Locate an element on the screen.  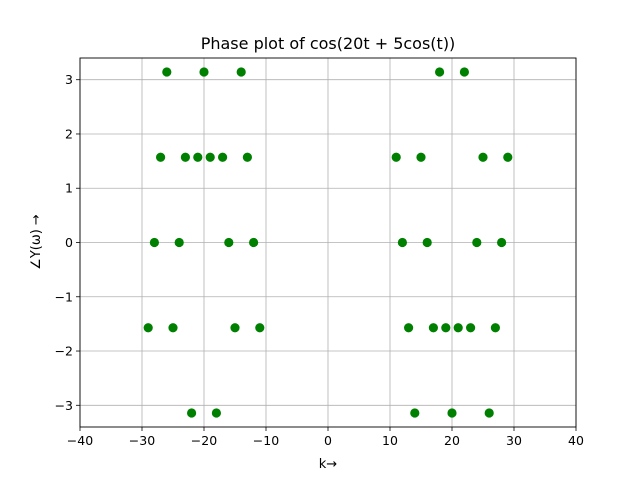
y-tick-label: −1 is located at coordinates (64, 296).